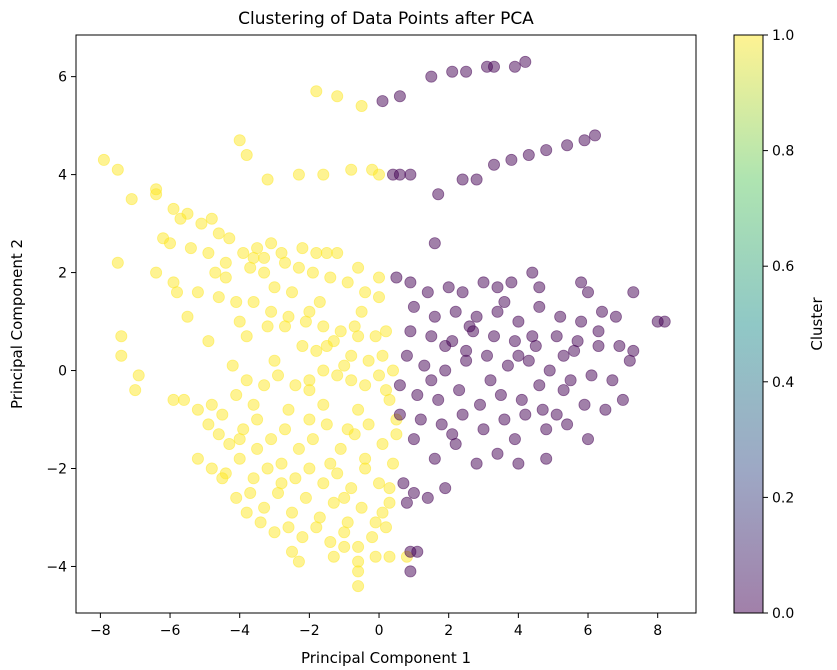 This screenshot has height=670, width=837. Describe the element at coordinates (657, 631) in the screenshot. I see `x-tick-label: 8` at that location.